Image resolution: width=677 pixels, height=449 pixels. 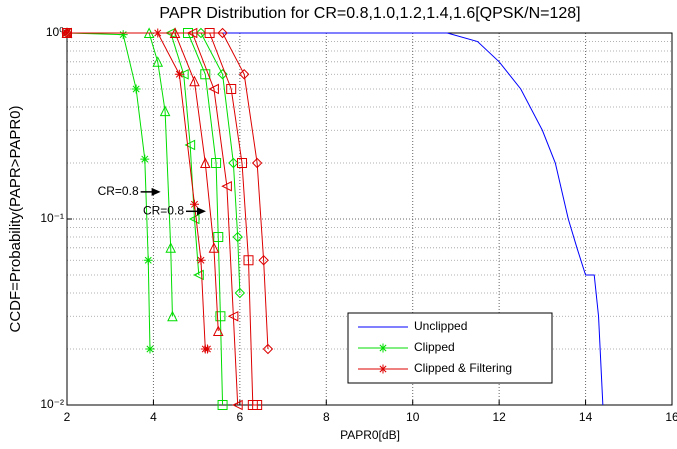 I want to click on x-axis-label: PAPR0[dB], so click(x=370, y=435).